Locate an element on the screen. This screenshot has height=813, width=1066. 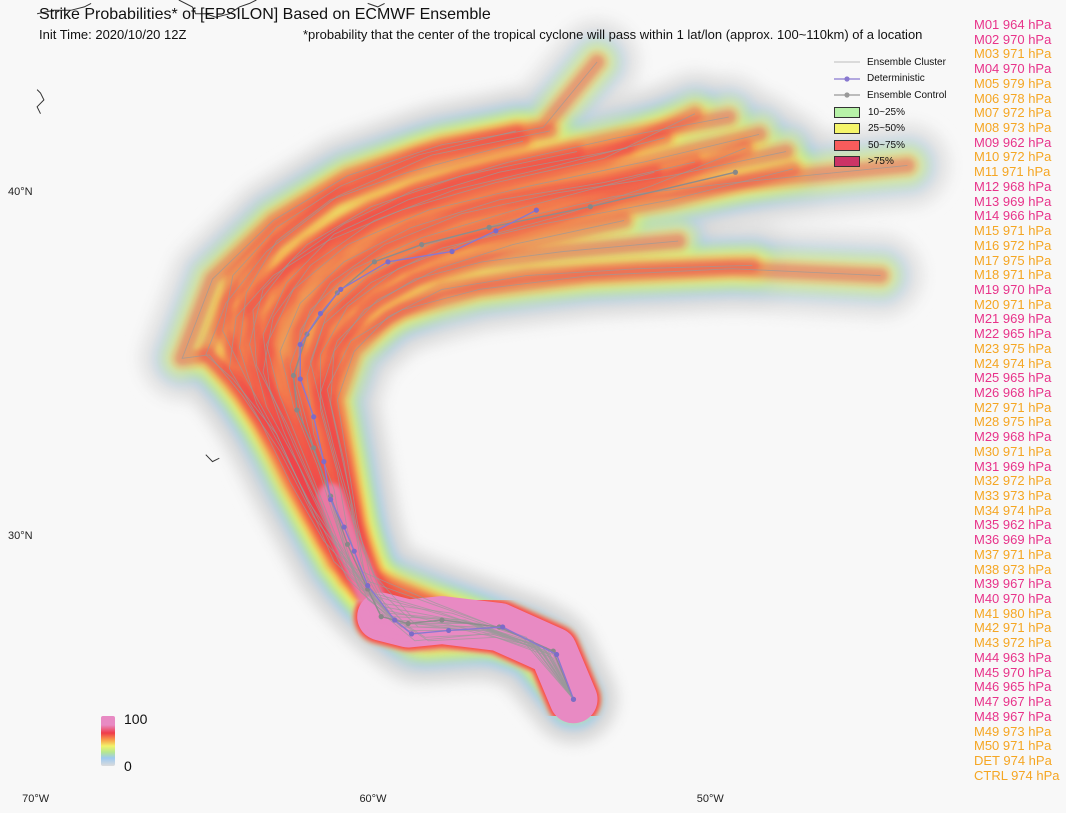
deterministic-line-icon is located at coordinates (847, 79).